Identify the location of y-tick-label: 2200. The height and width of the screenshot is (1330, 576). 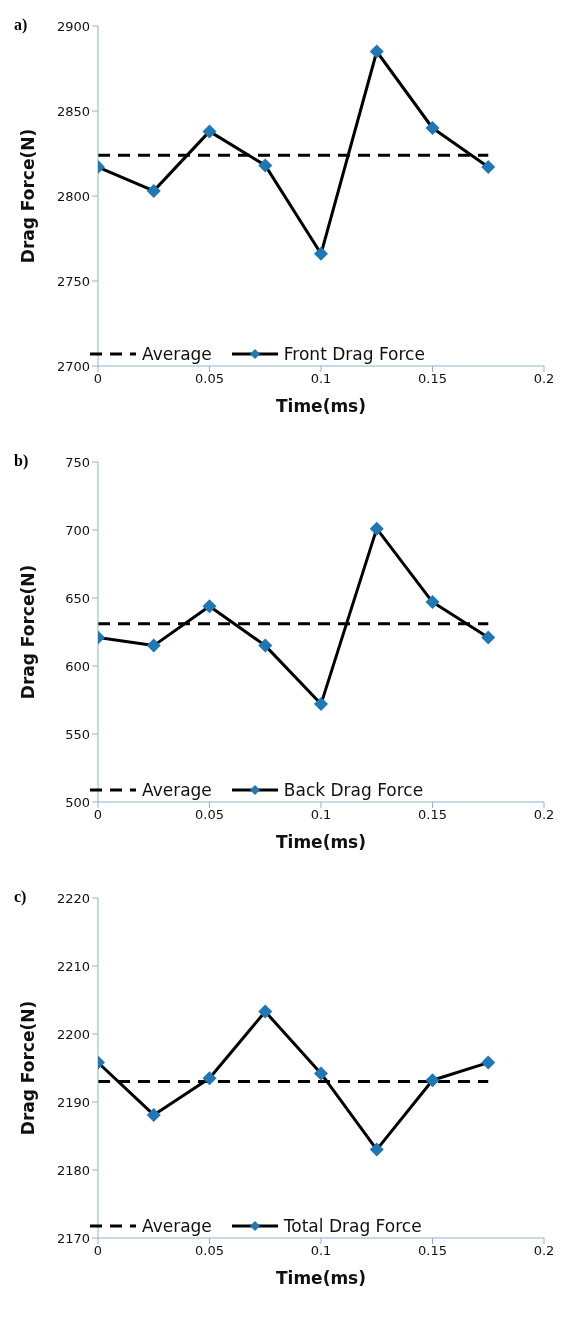
(73, 1034).